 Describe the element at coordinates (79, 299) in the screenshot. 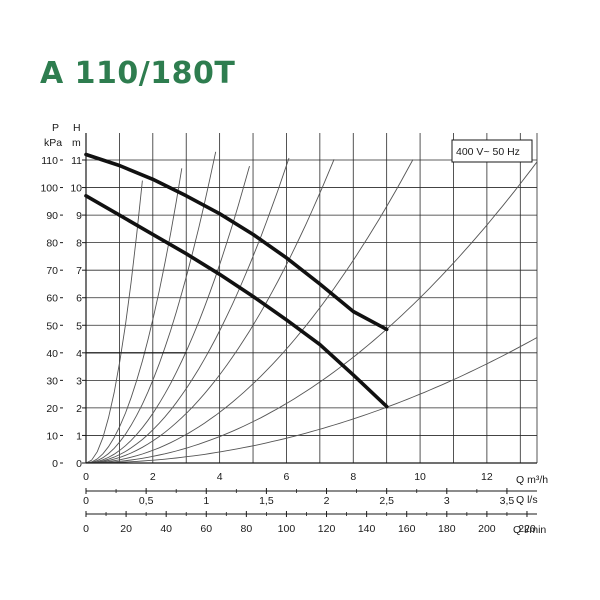

I see `h-tick-label: 6` at that location.